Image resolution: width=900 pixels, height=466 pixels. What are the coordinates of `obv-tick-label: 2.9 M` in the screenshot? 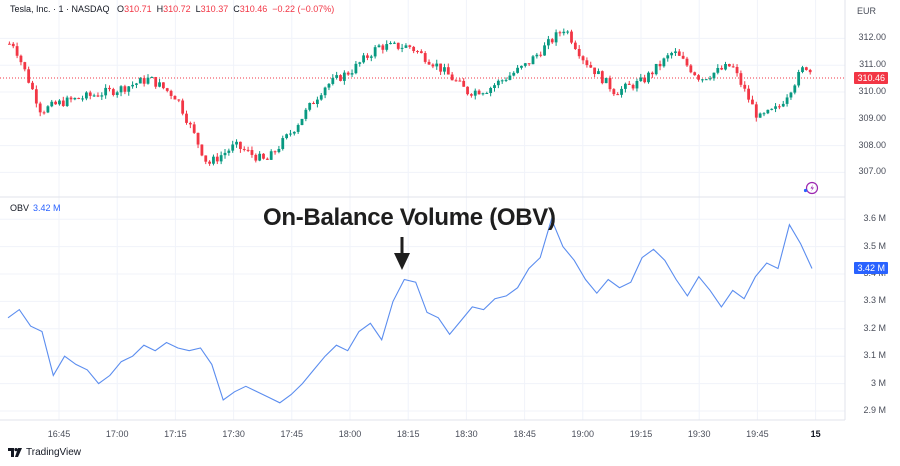 It's located at (874, 410).